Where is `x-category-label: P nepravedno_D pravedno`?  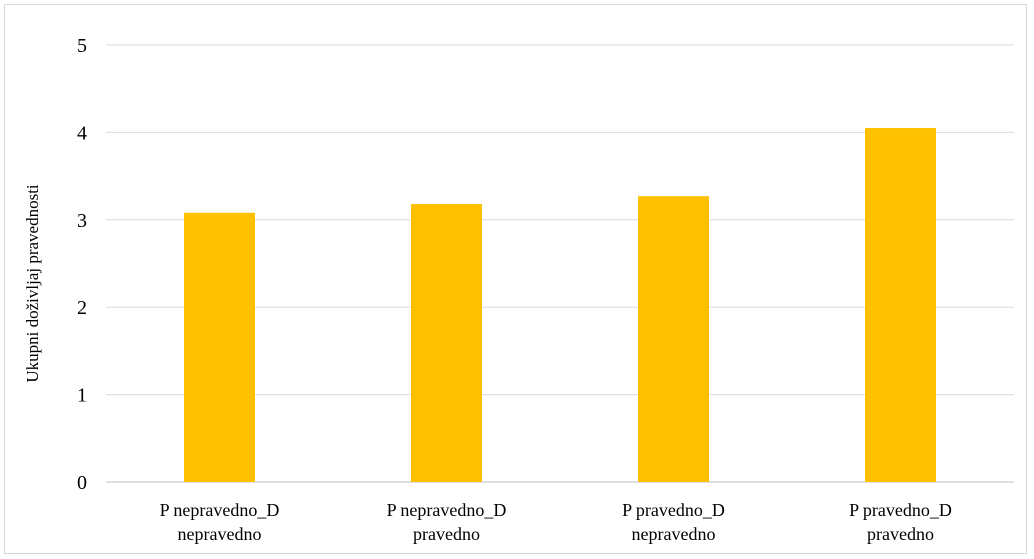 x-category-label: P nepravedno_D pravedno is located at coordinates (447, 522).